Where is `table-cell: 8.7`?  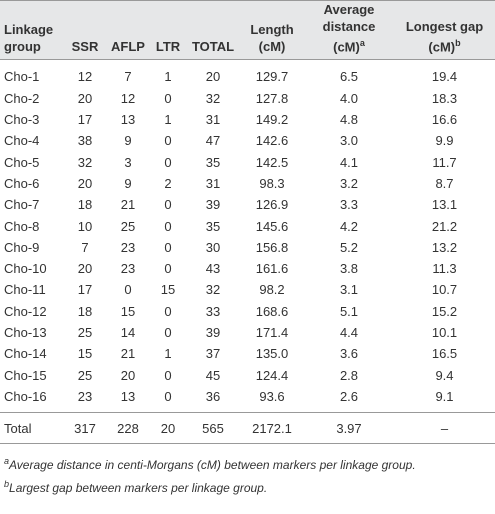
table-cell: 8.7 is located at coordinates (444, 183).